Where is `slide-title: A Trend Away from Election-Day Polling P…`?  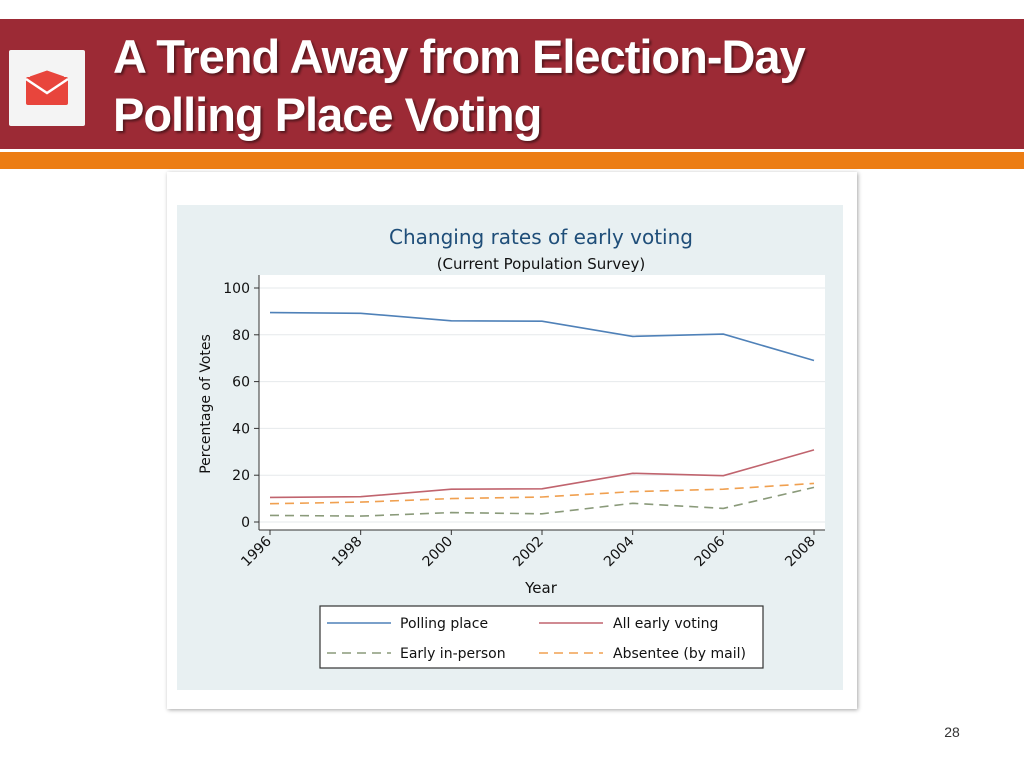
slide-title: A Trend Away from Election-Day Polling P… is located at coordinates (553, 86).